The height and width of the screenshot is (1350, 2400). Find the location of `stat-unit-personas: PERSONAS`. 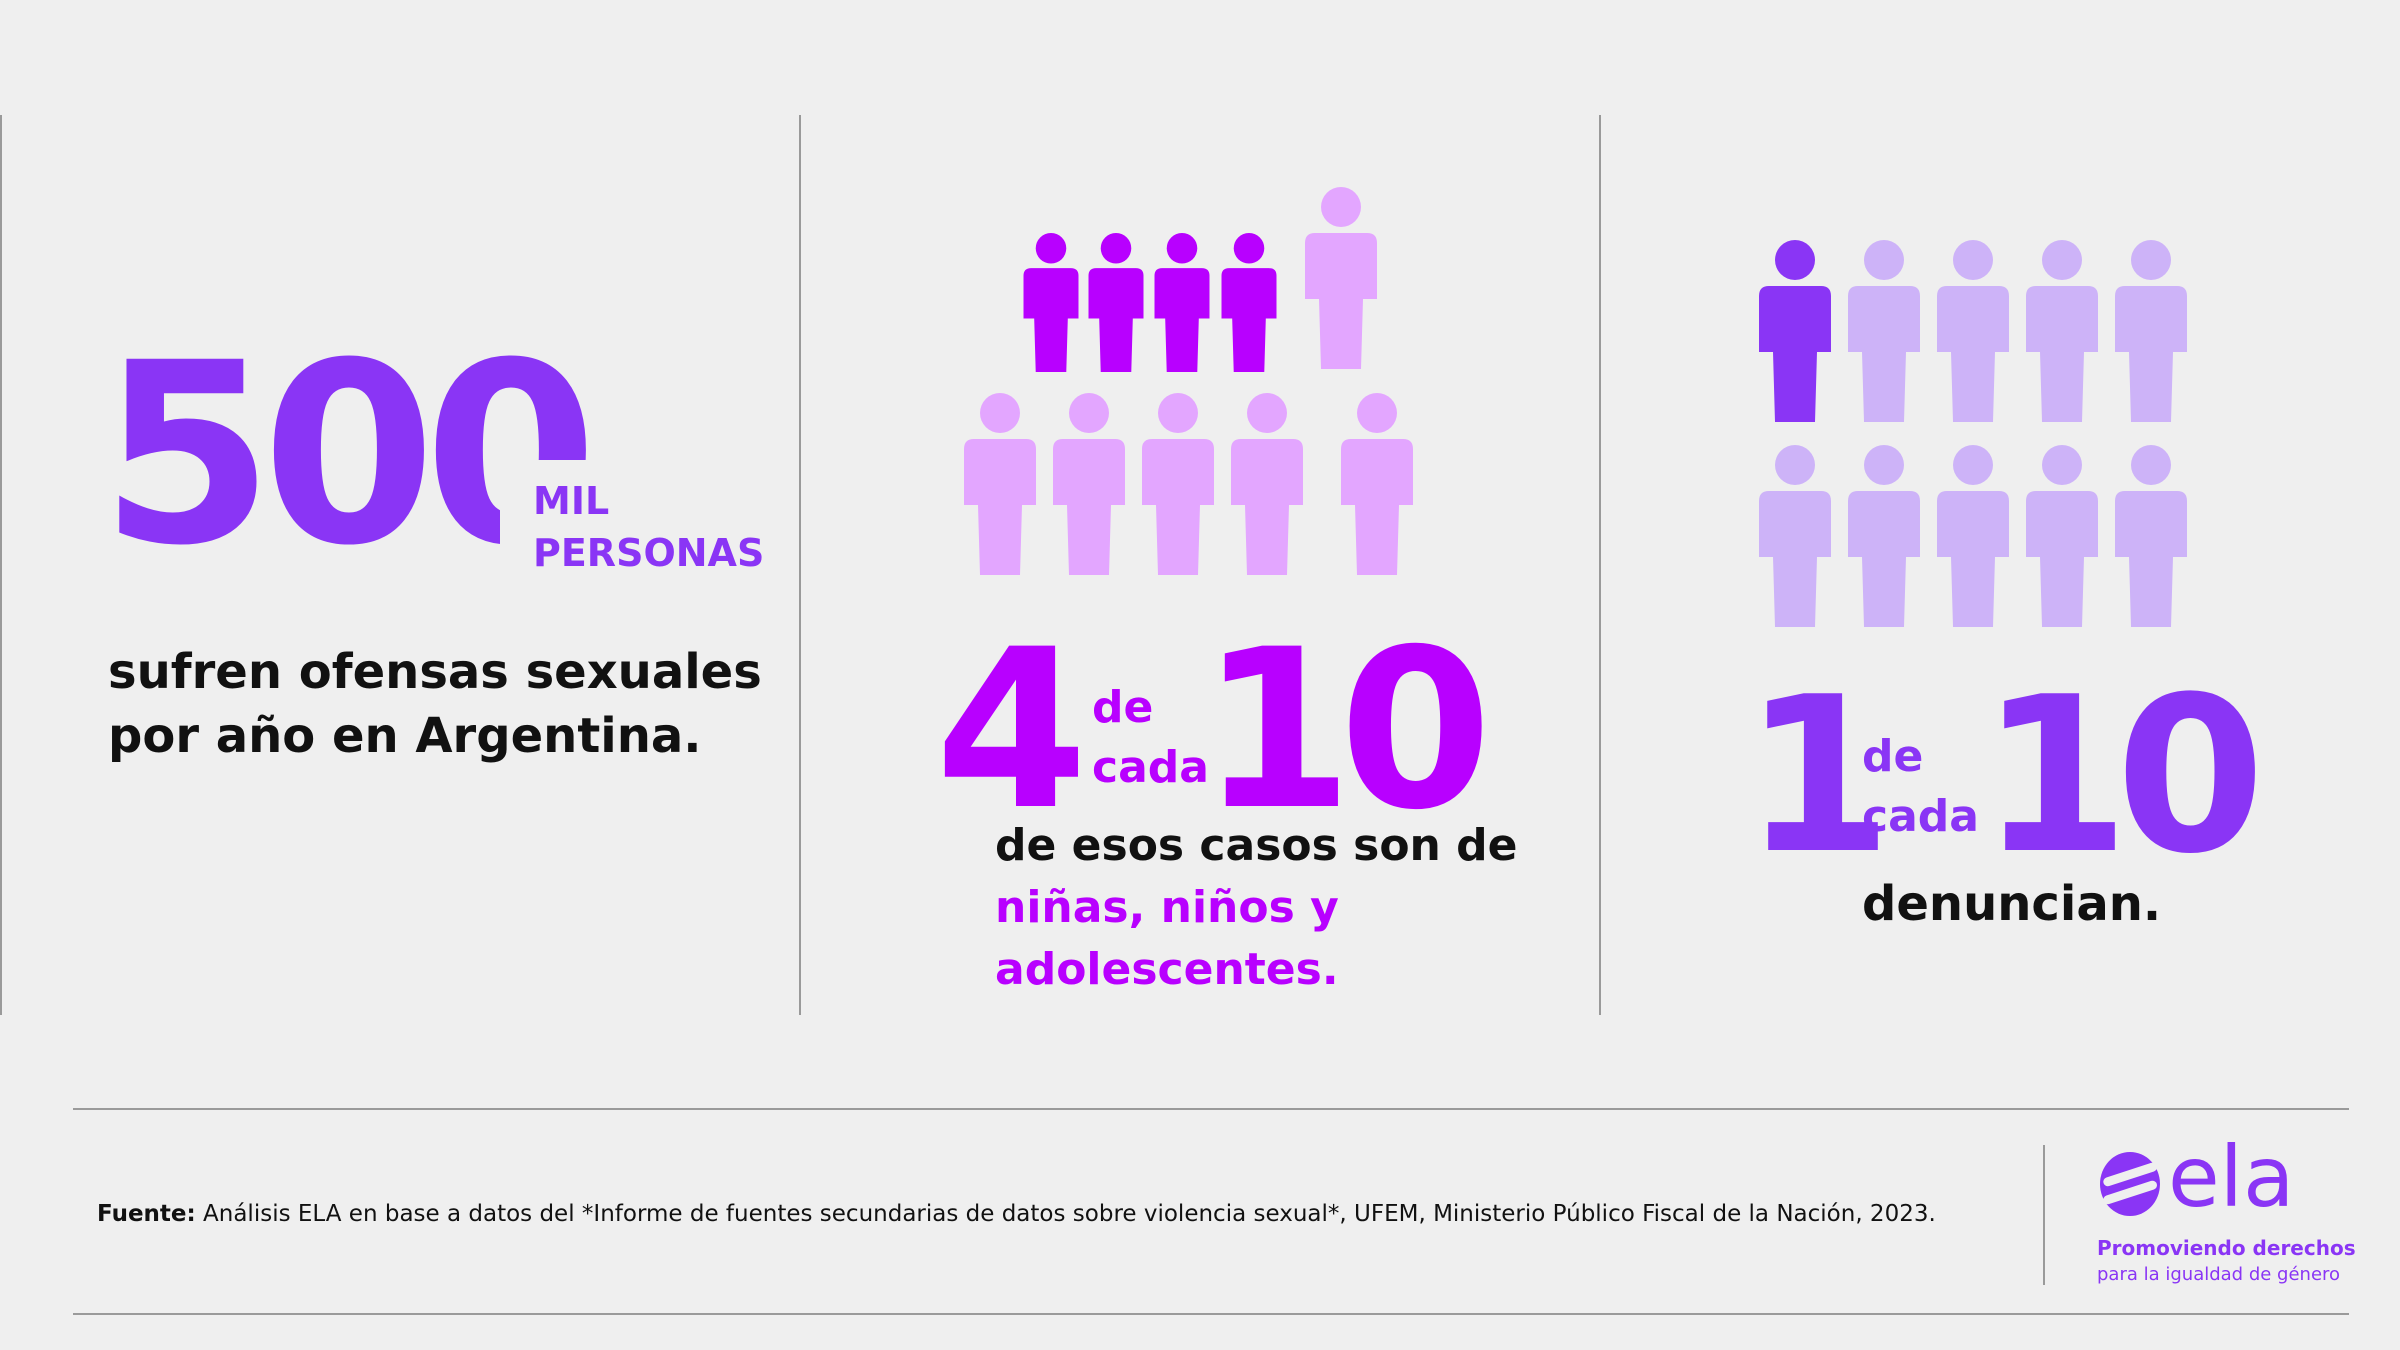

stat-unit-personas: PERSONAS is located at coordinates (649, 553).